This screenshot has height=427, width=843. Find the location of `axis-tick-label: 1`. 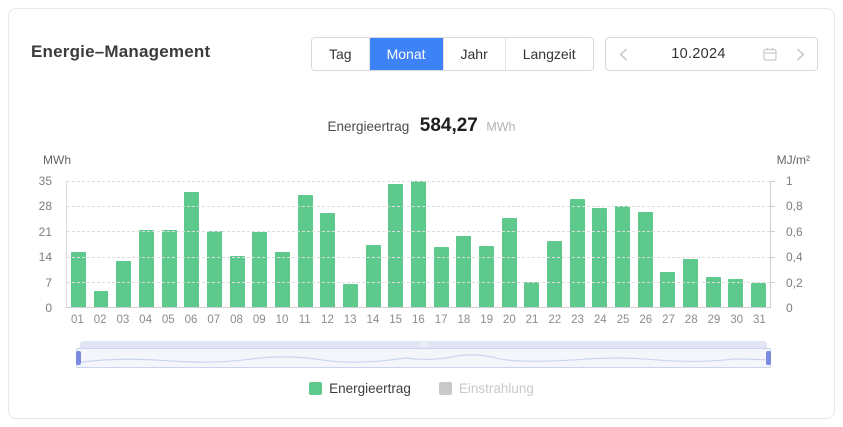

axis-tick-label: 1 is located at coordinates (789, 181).